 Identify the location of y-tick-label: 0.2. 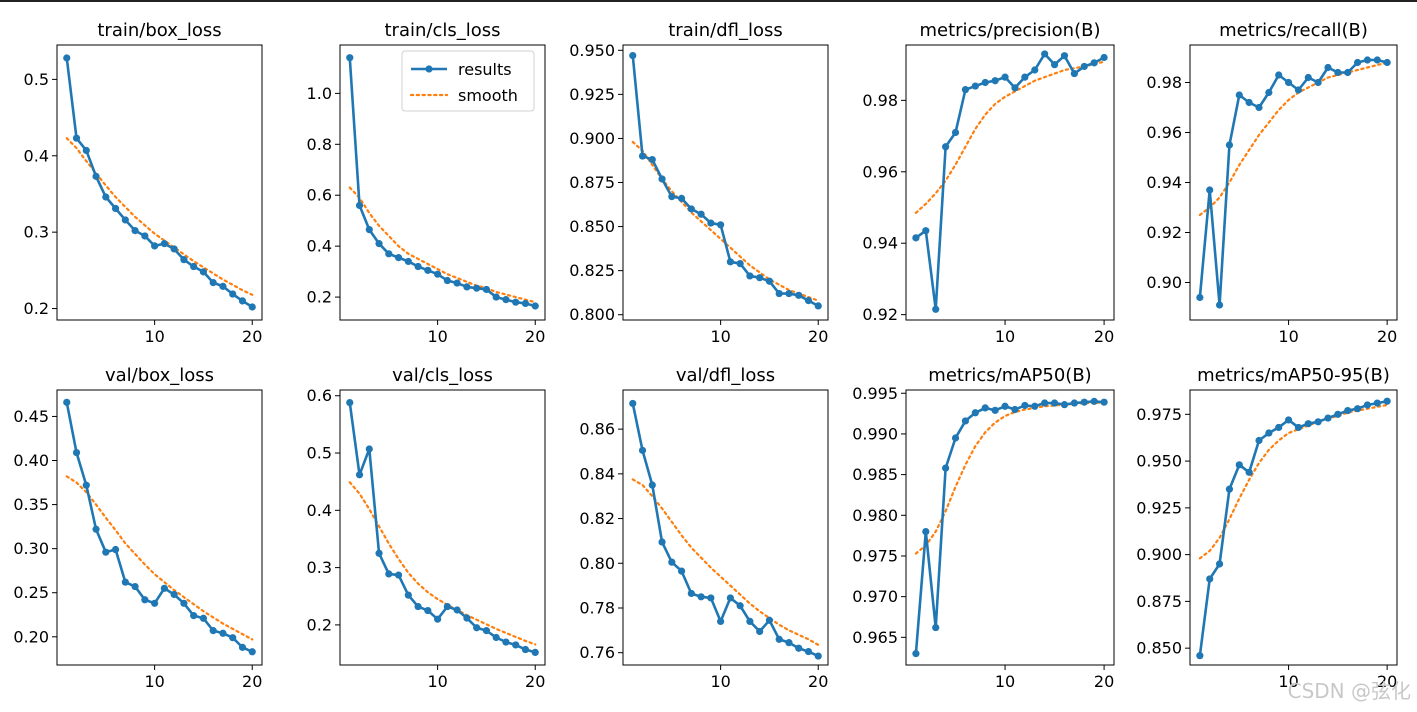
(319, 624).